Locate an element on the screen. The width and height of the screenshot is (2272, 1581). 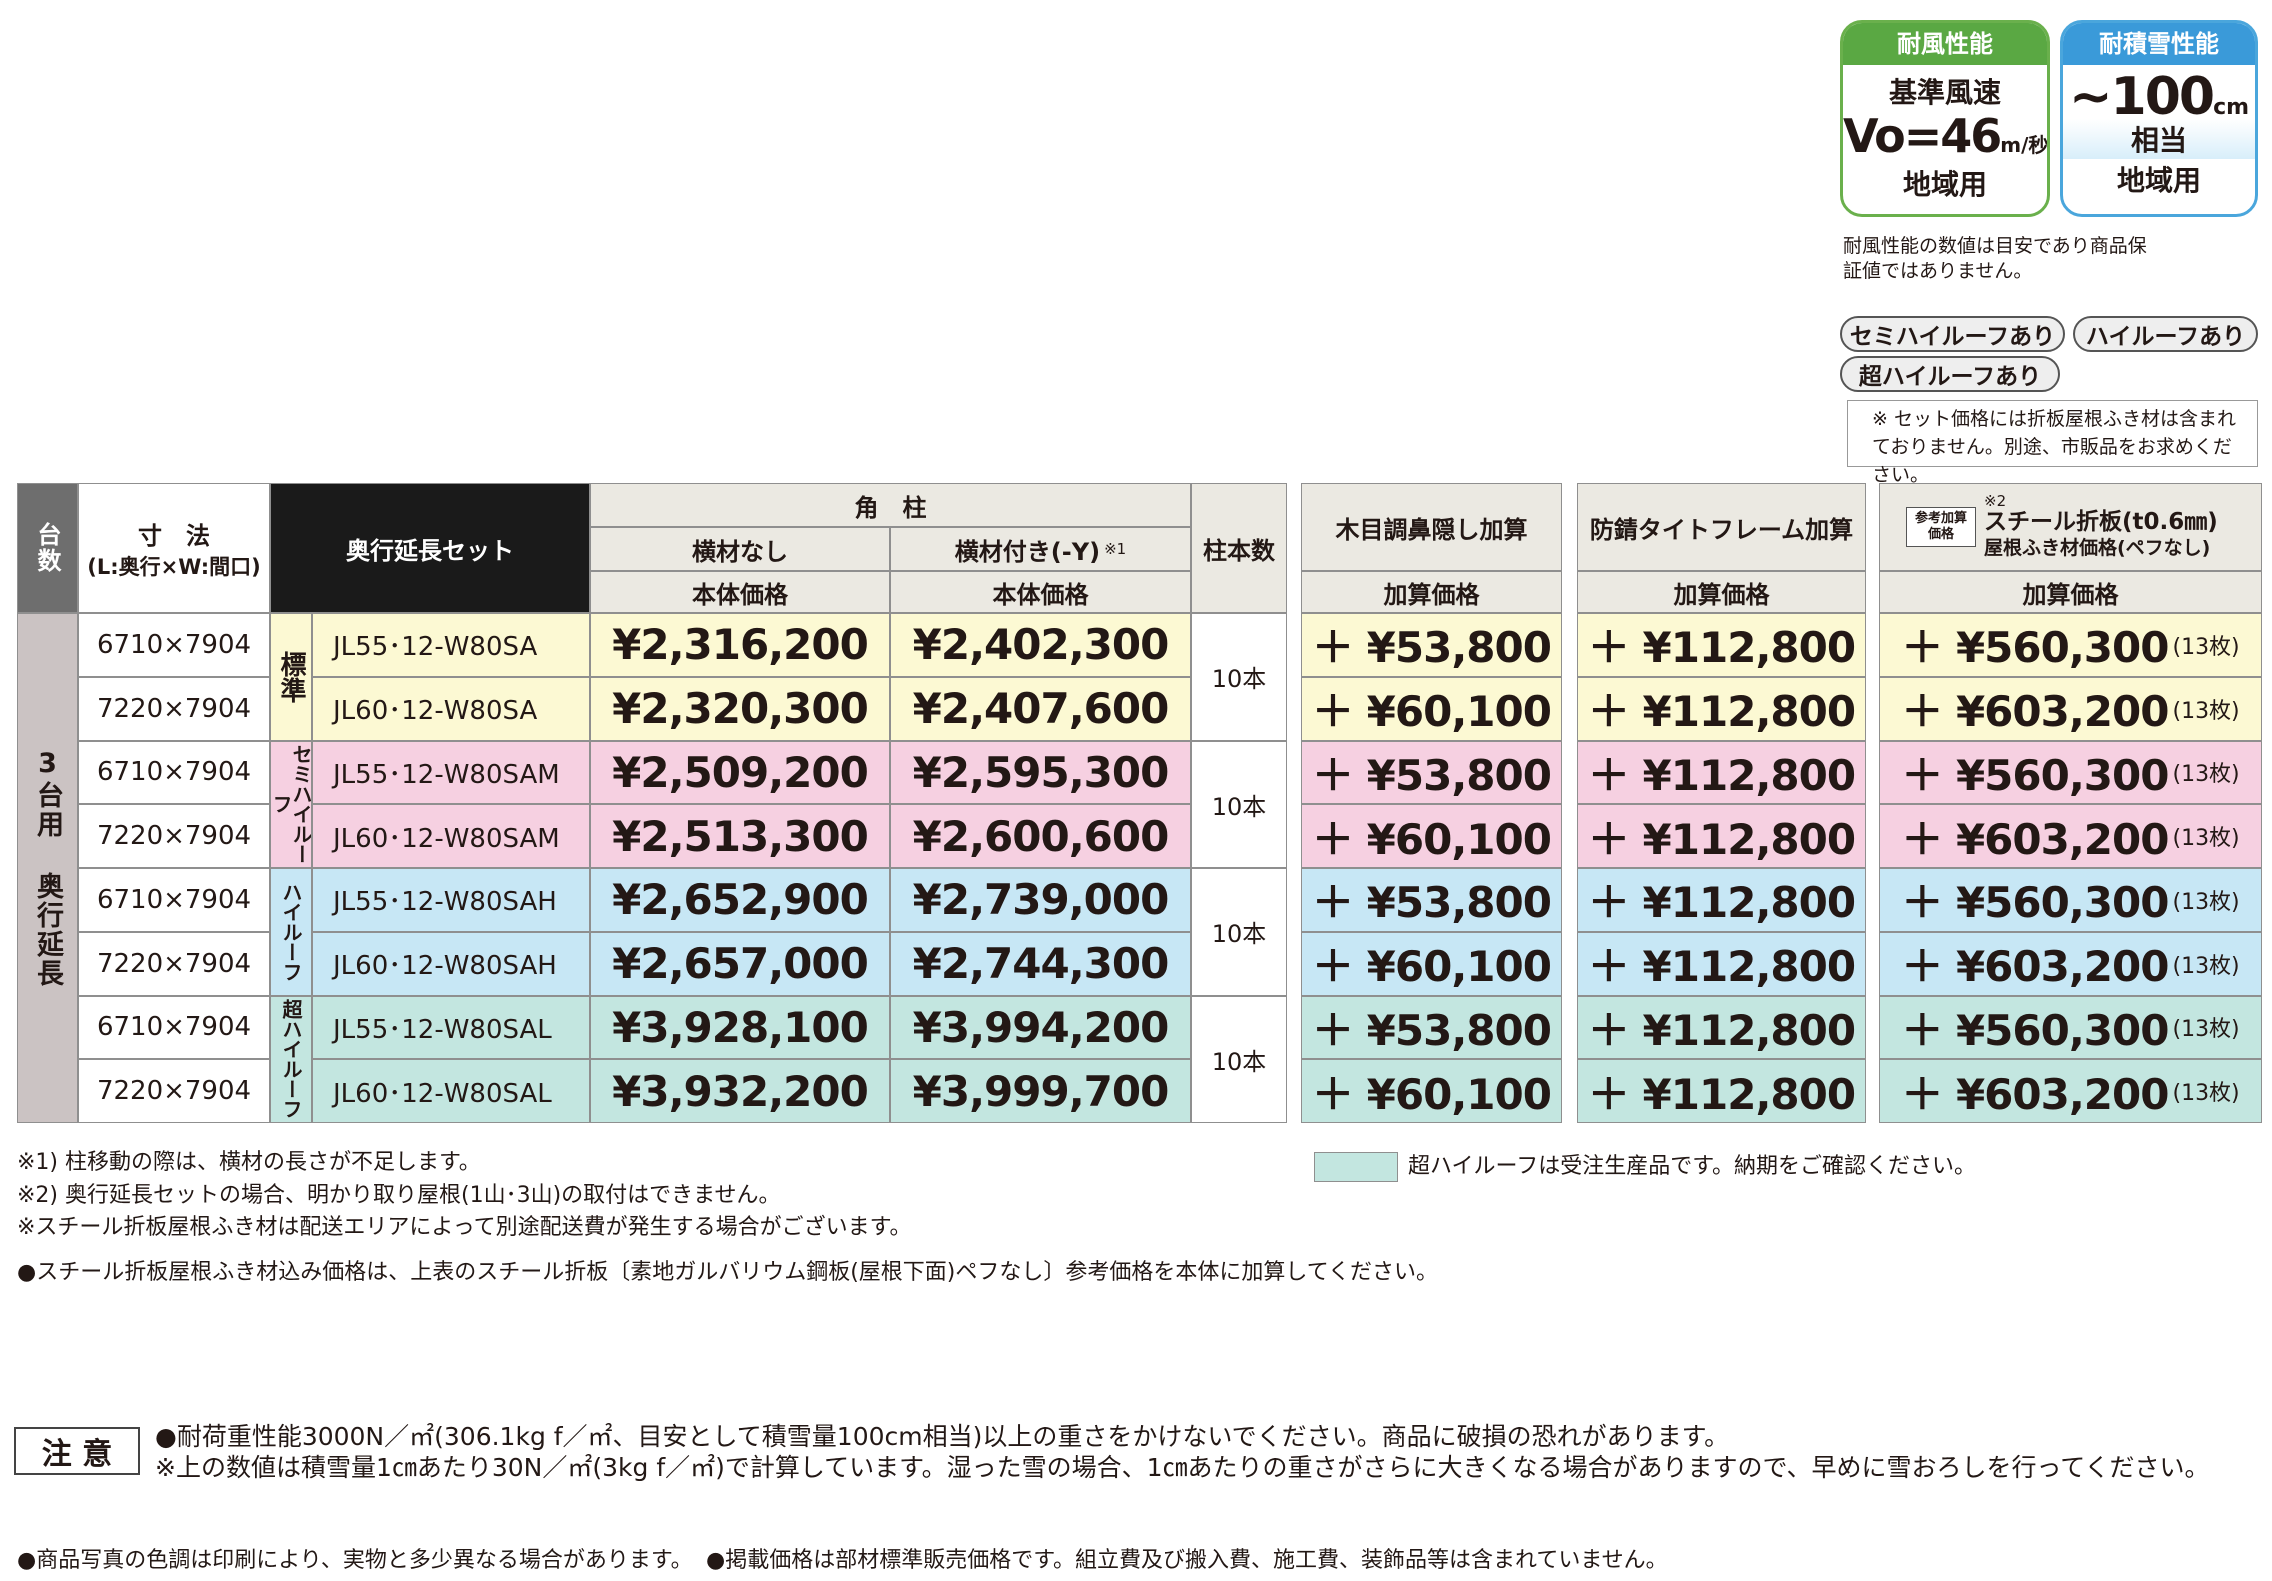
model: JL60･12-W80SAL is located at coordinates (451, 1091).